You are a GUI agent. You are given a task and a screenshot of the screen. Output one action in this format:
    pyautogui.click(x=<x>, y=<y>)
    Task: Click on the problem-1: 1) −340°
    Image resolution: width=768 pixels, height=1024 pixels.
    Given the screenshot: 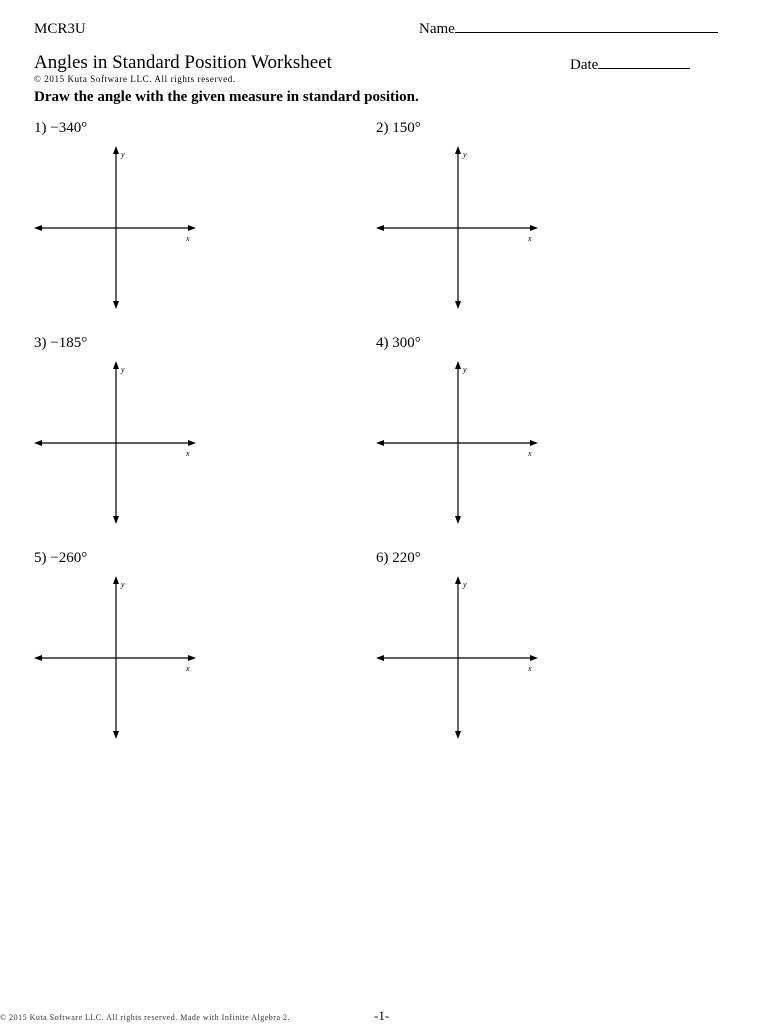 What is the action you would take?
    pyautogui.click(x=60, y=128)
    